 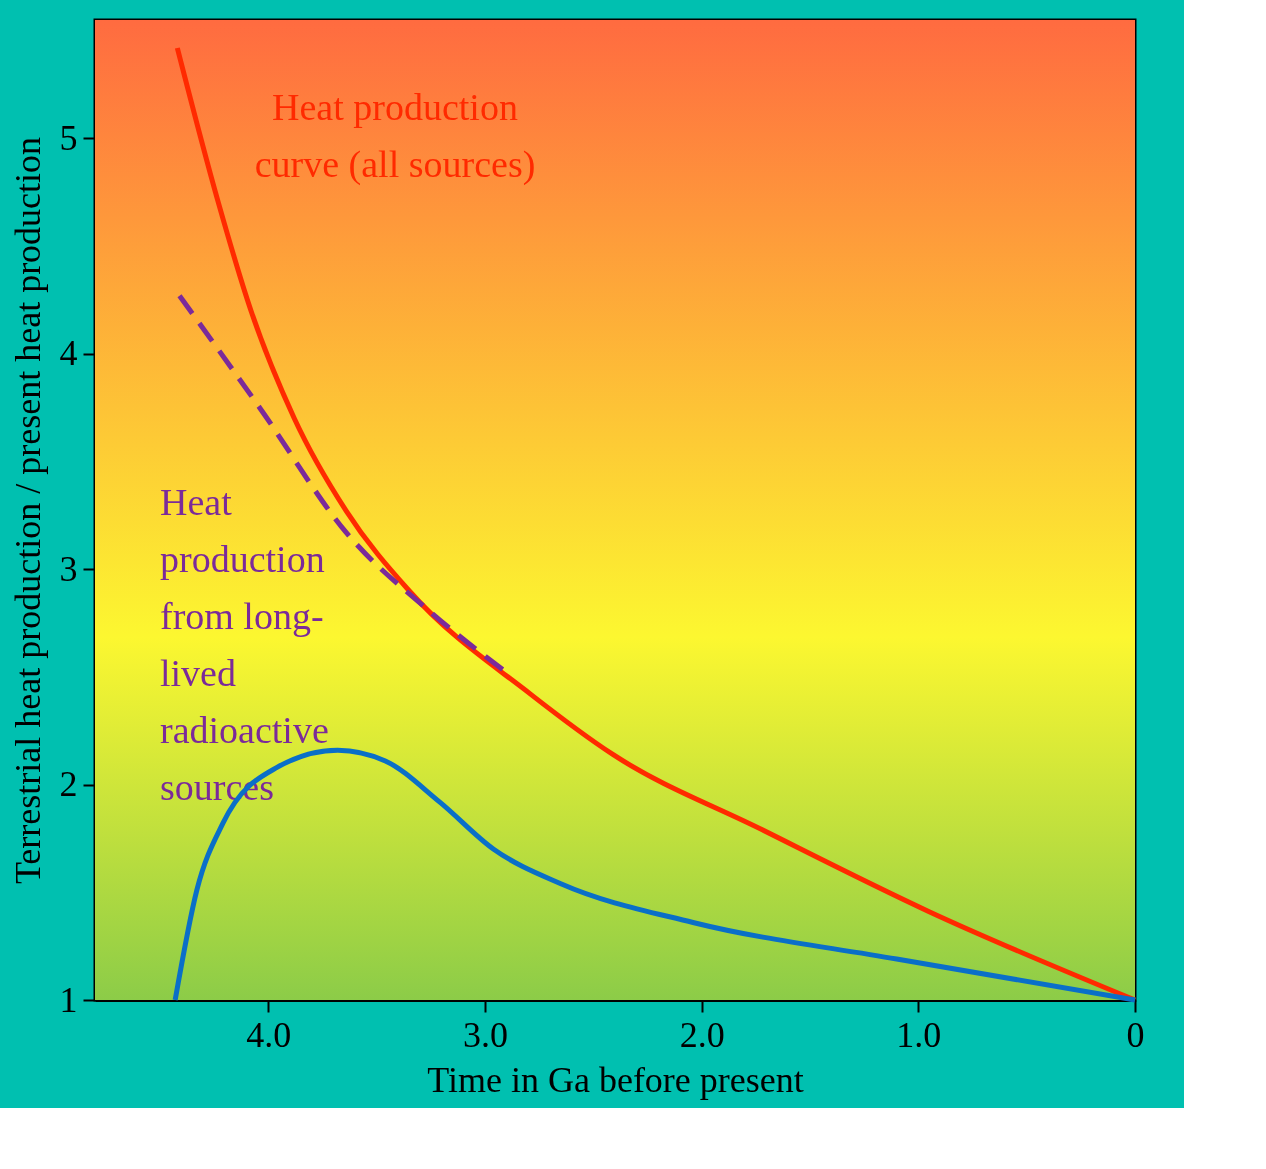 I want to click on y-tick-label: 2, so click(x=68, y=784).